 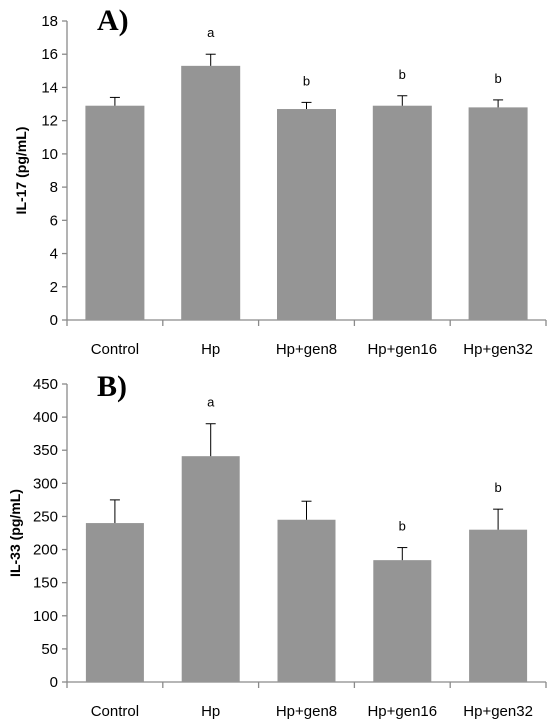 I want to click on y-axis-label: IL-33 (pg/mL), so click(x=15, y=533).